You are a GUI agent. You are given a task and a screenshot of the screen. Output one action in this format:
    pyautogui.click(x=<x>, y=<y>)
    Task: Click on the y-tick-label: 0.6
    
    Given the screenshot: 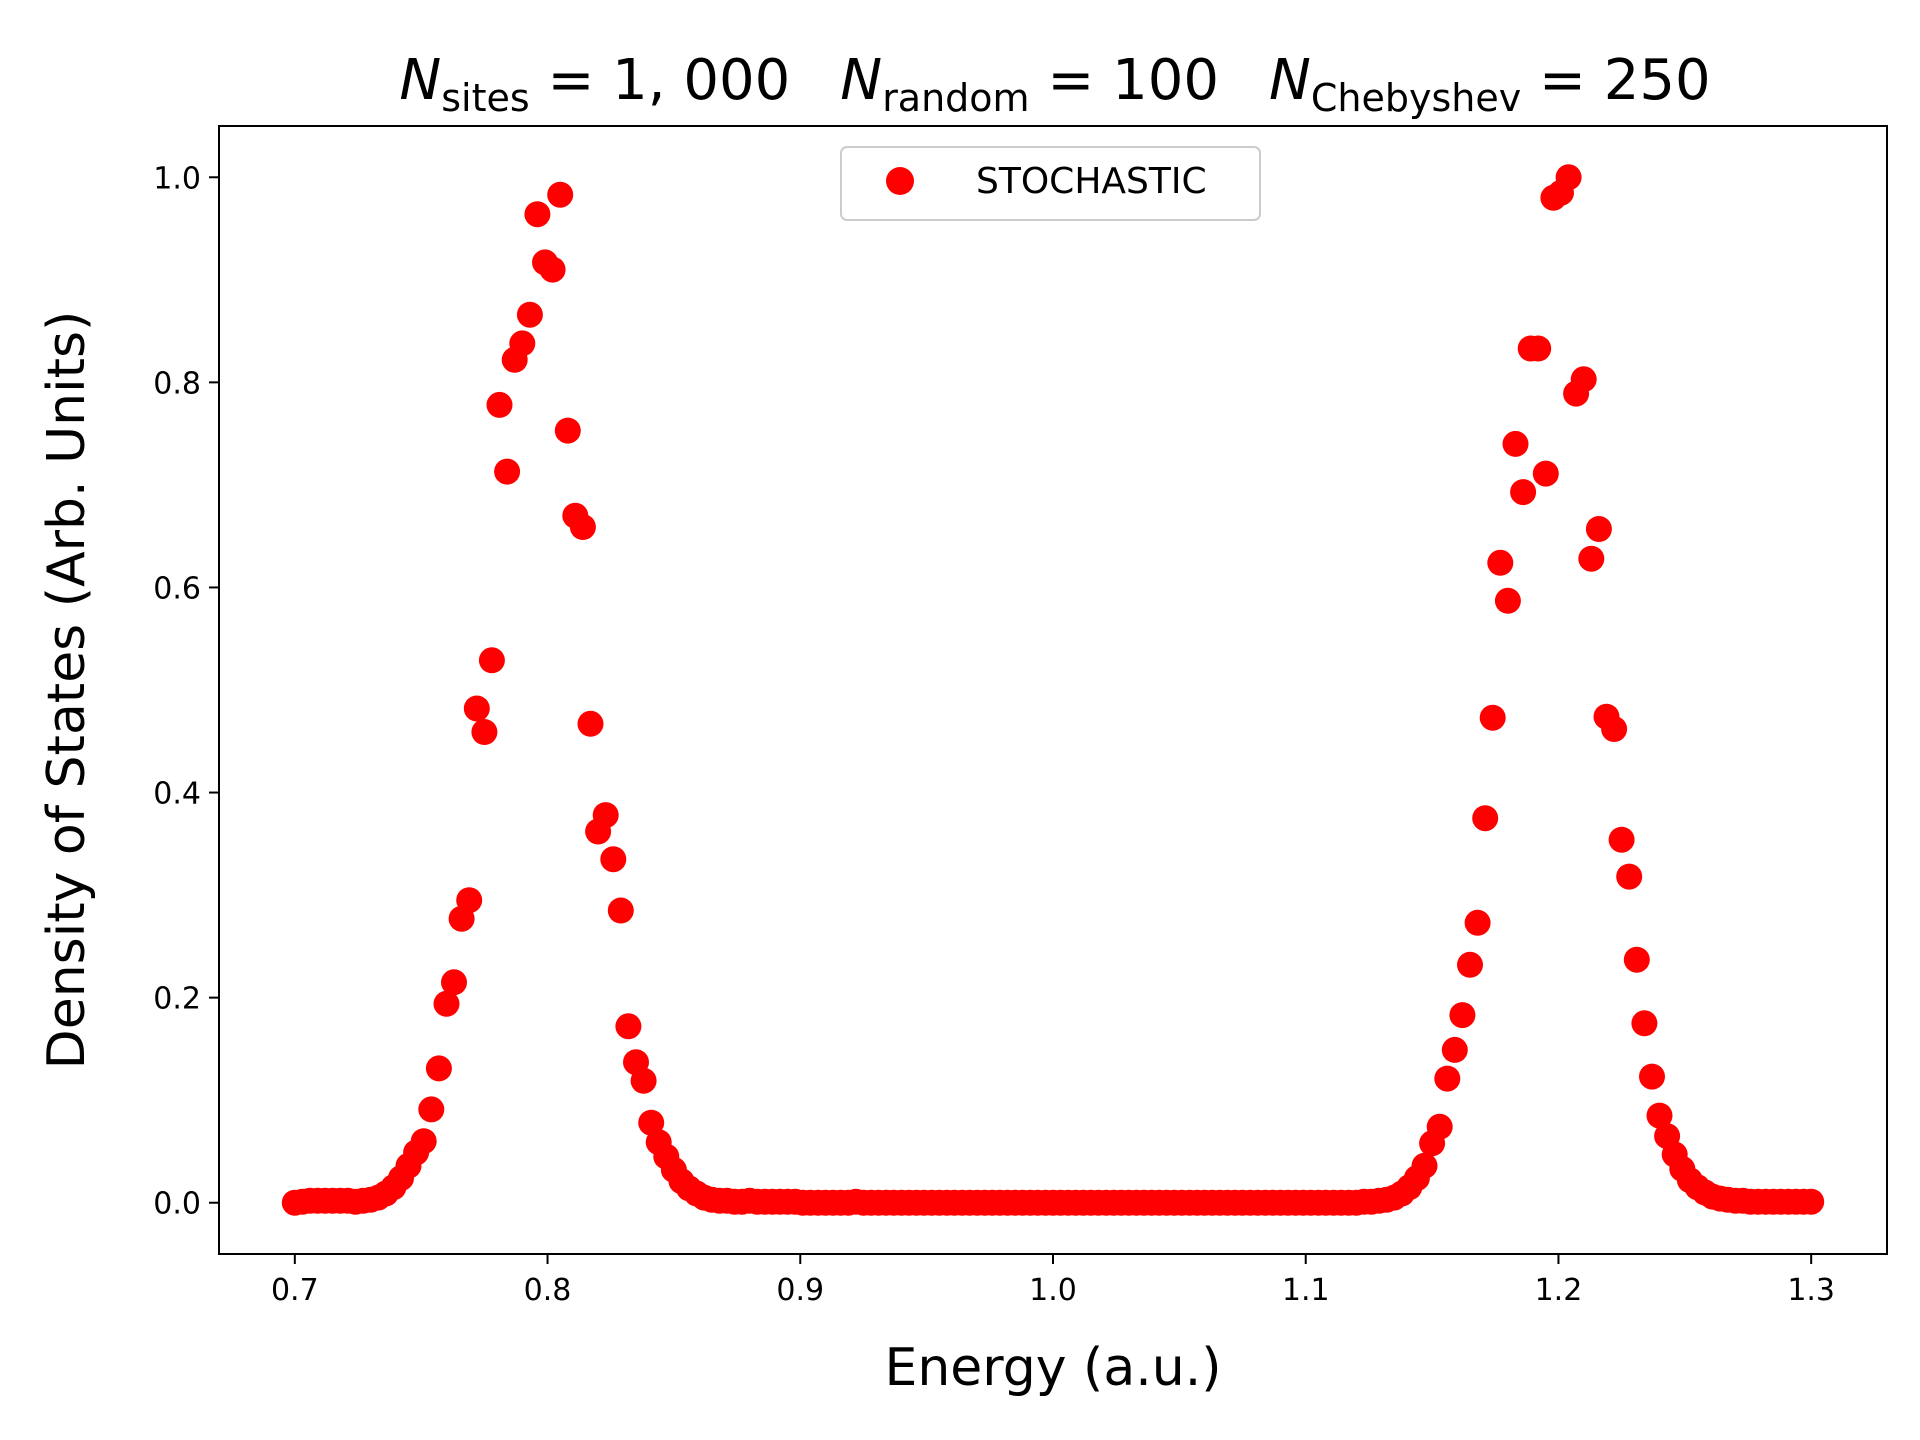 What is the action you would take?
    pyautogui.click(x=177, y=588)
    